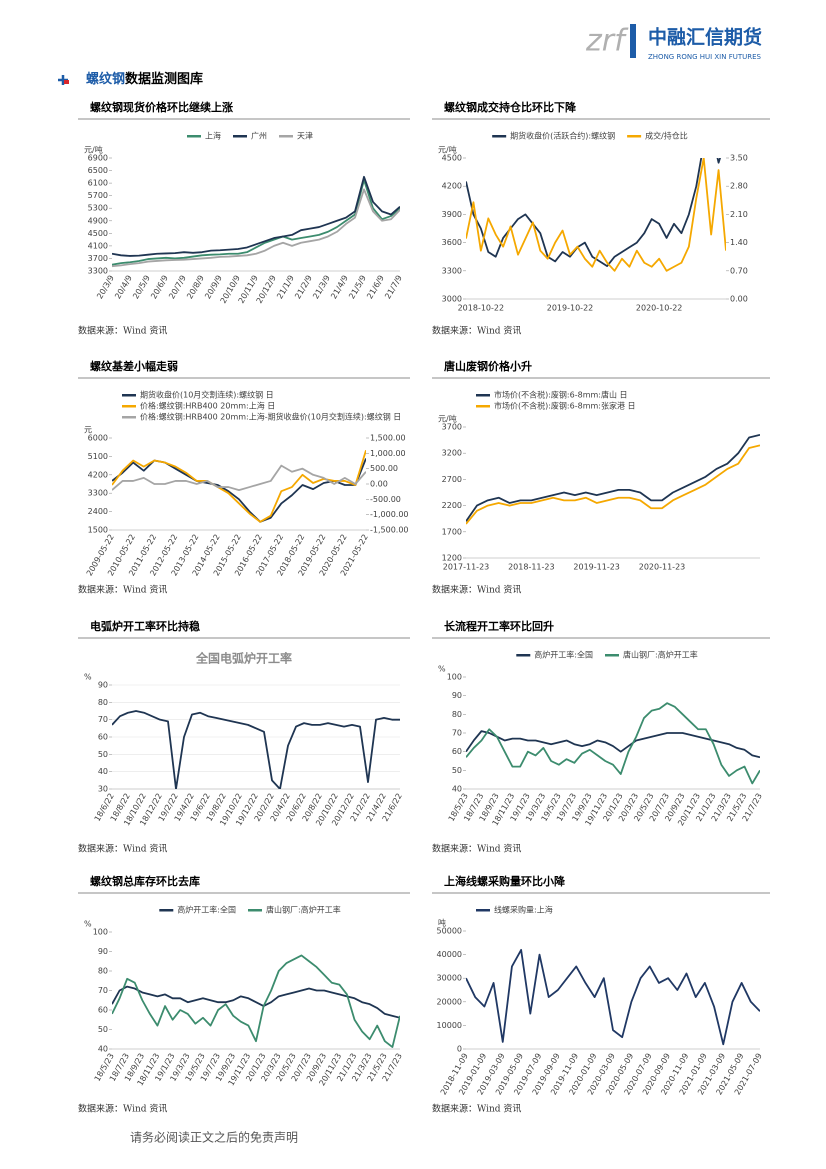 This screenshot has width=826, height=1169. What do you see at coordinates (499, 626) in the screenshot?
I see `panel-heading: 长流程开工率环比回升` at bounding box center [499, 626].